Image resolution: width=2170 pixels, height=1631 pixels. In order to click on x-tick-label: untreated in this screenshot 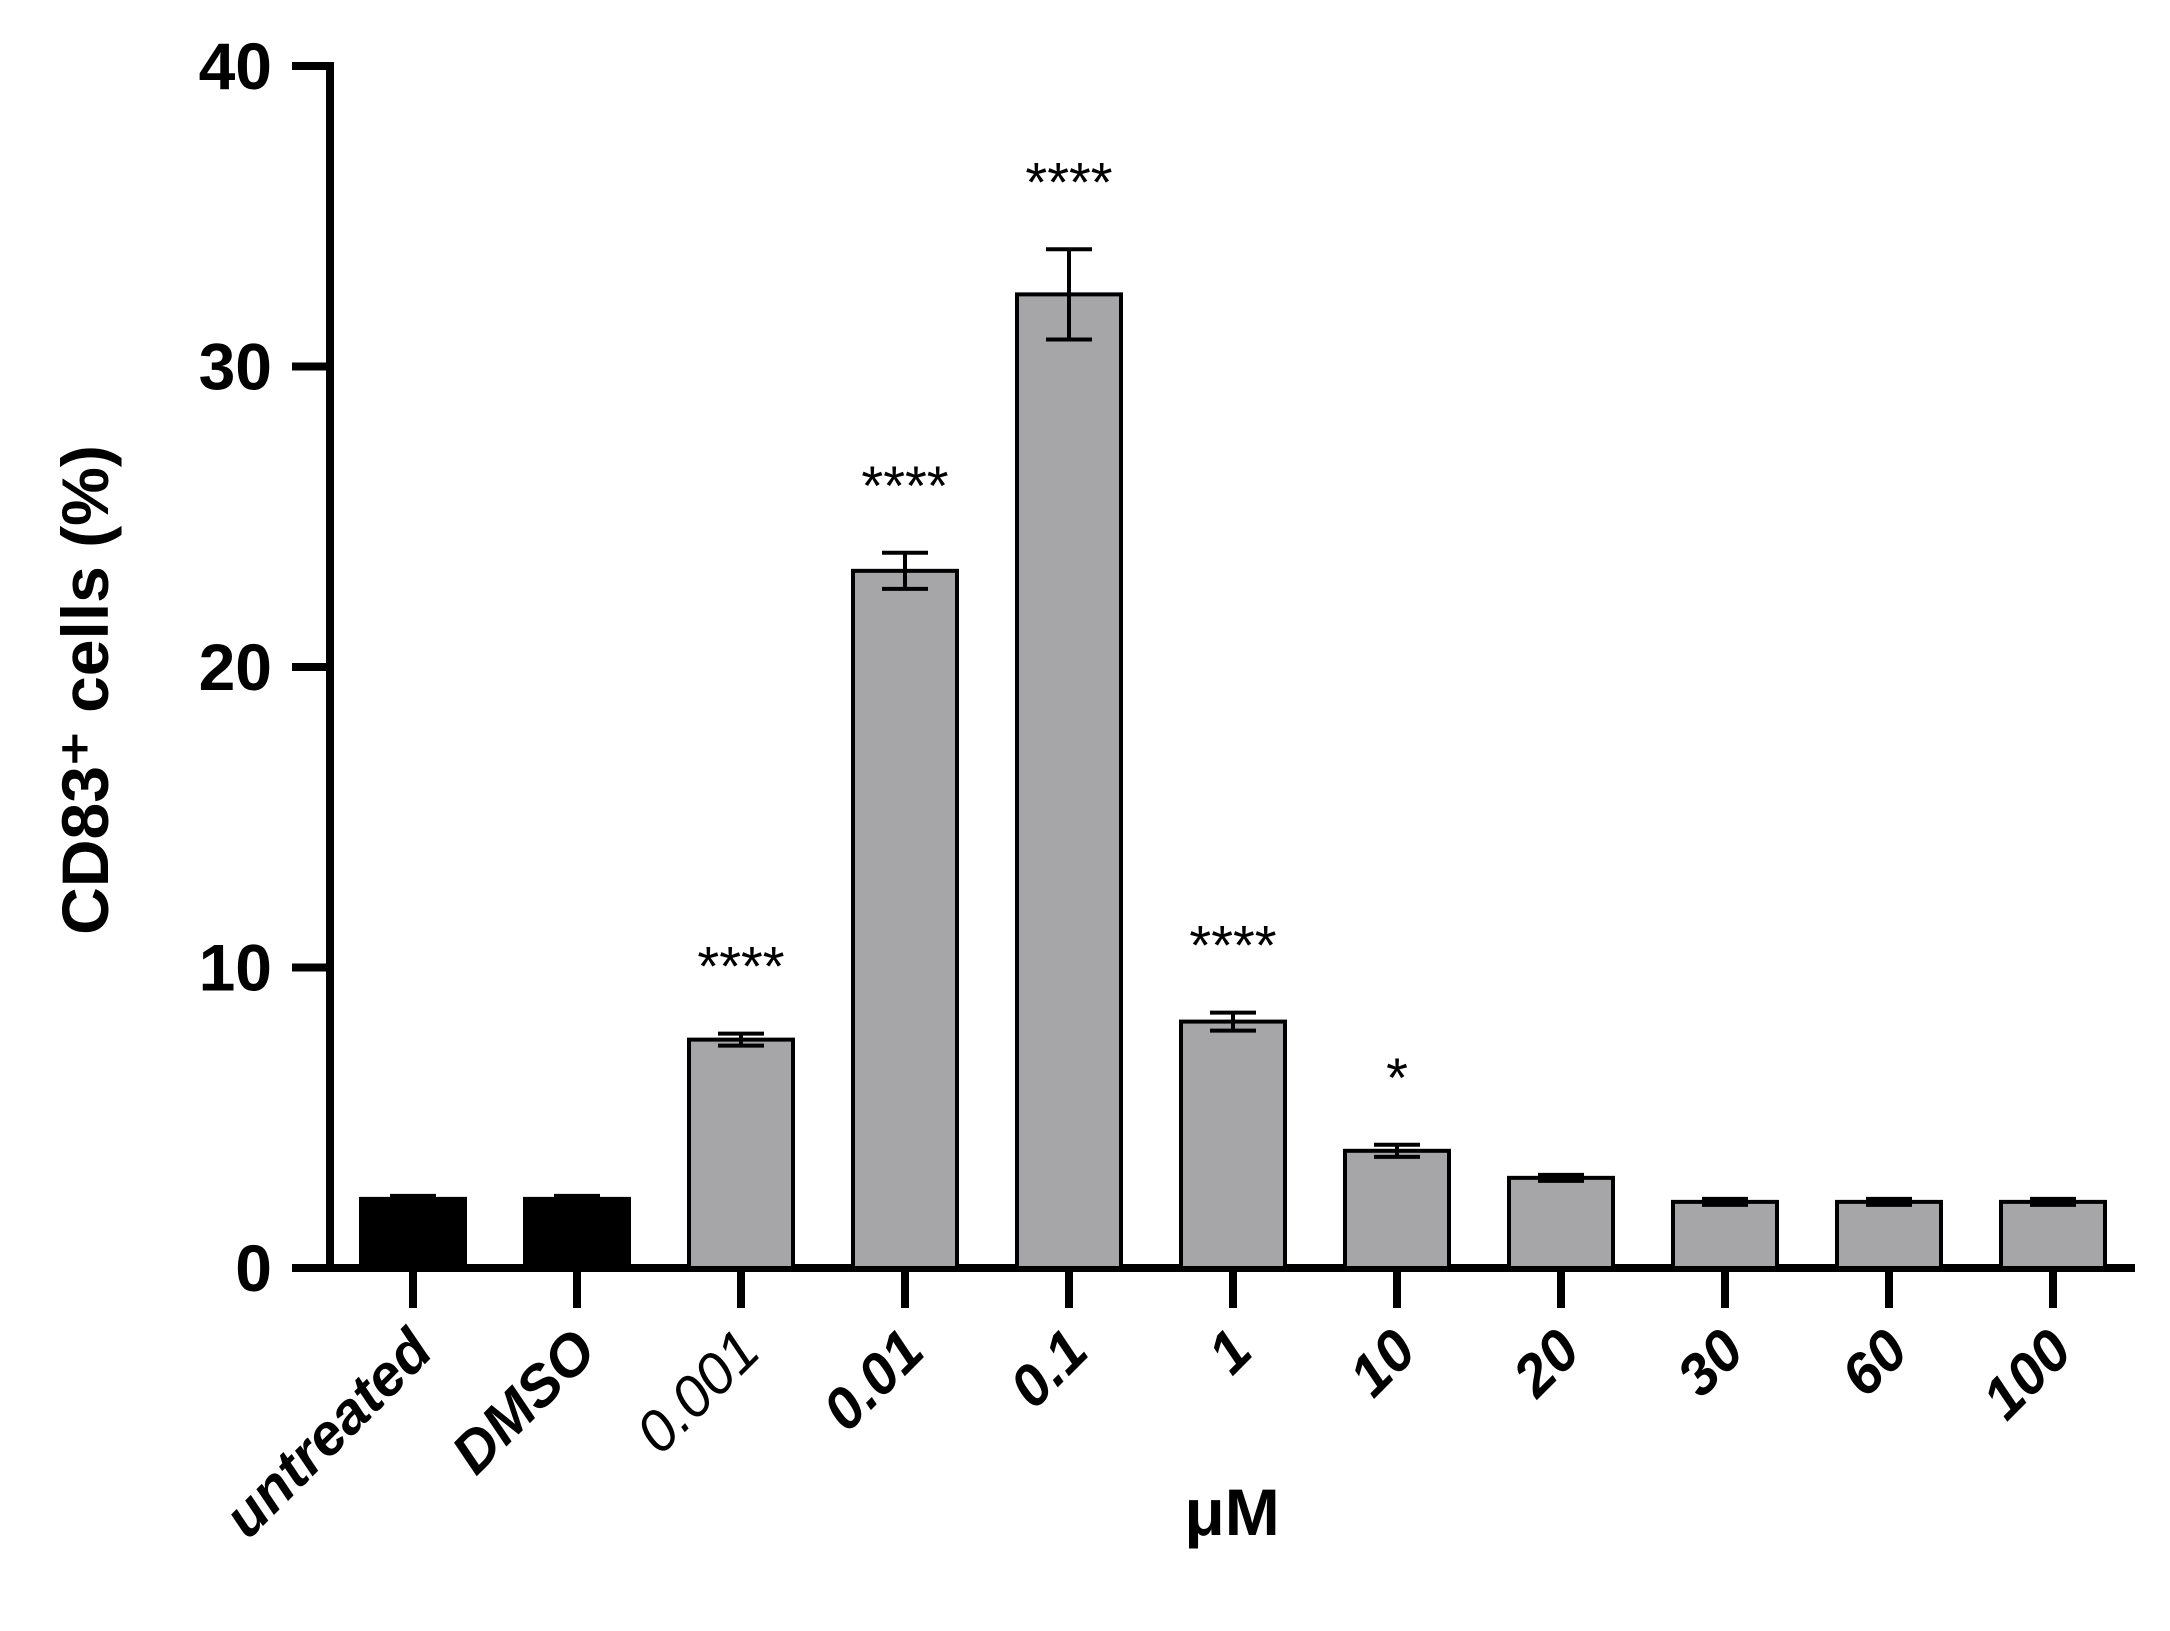, I will do `click(328, 1433)`.